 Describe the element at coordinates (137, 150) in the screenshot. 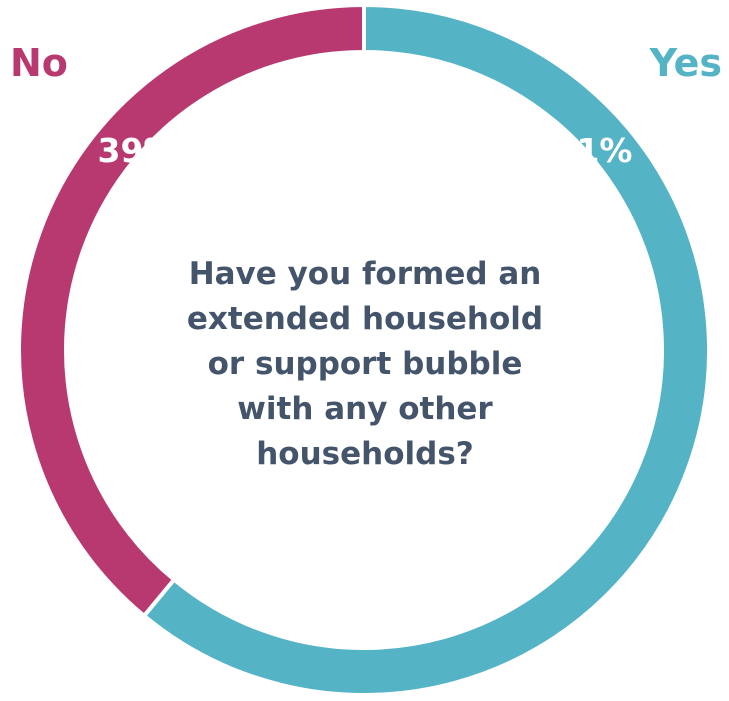

I see `value-label-no: 39%` at that location.